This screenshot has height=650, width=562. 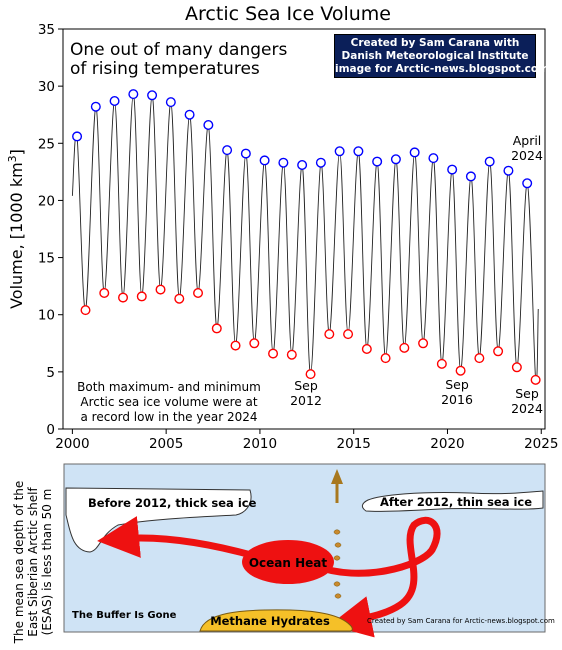 I want to click on ocean-heat-blob, so click(x=288, y=562).